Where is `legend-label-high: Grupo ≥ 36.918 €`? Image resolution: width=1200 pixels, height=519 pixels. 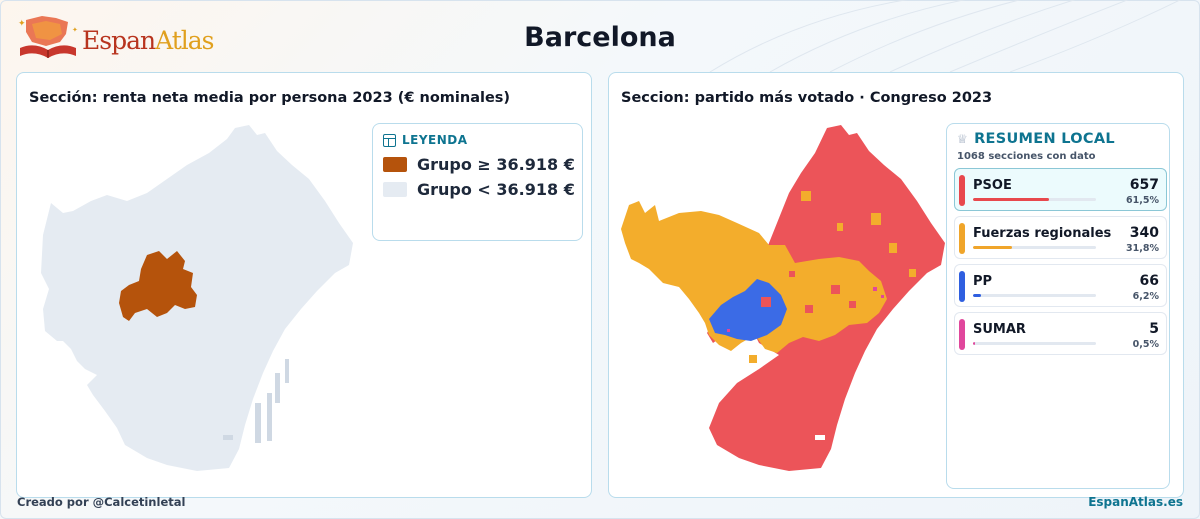
legend-label-high: Grupo ≥ 36.918 € is located at coordinates (496, 164).